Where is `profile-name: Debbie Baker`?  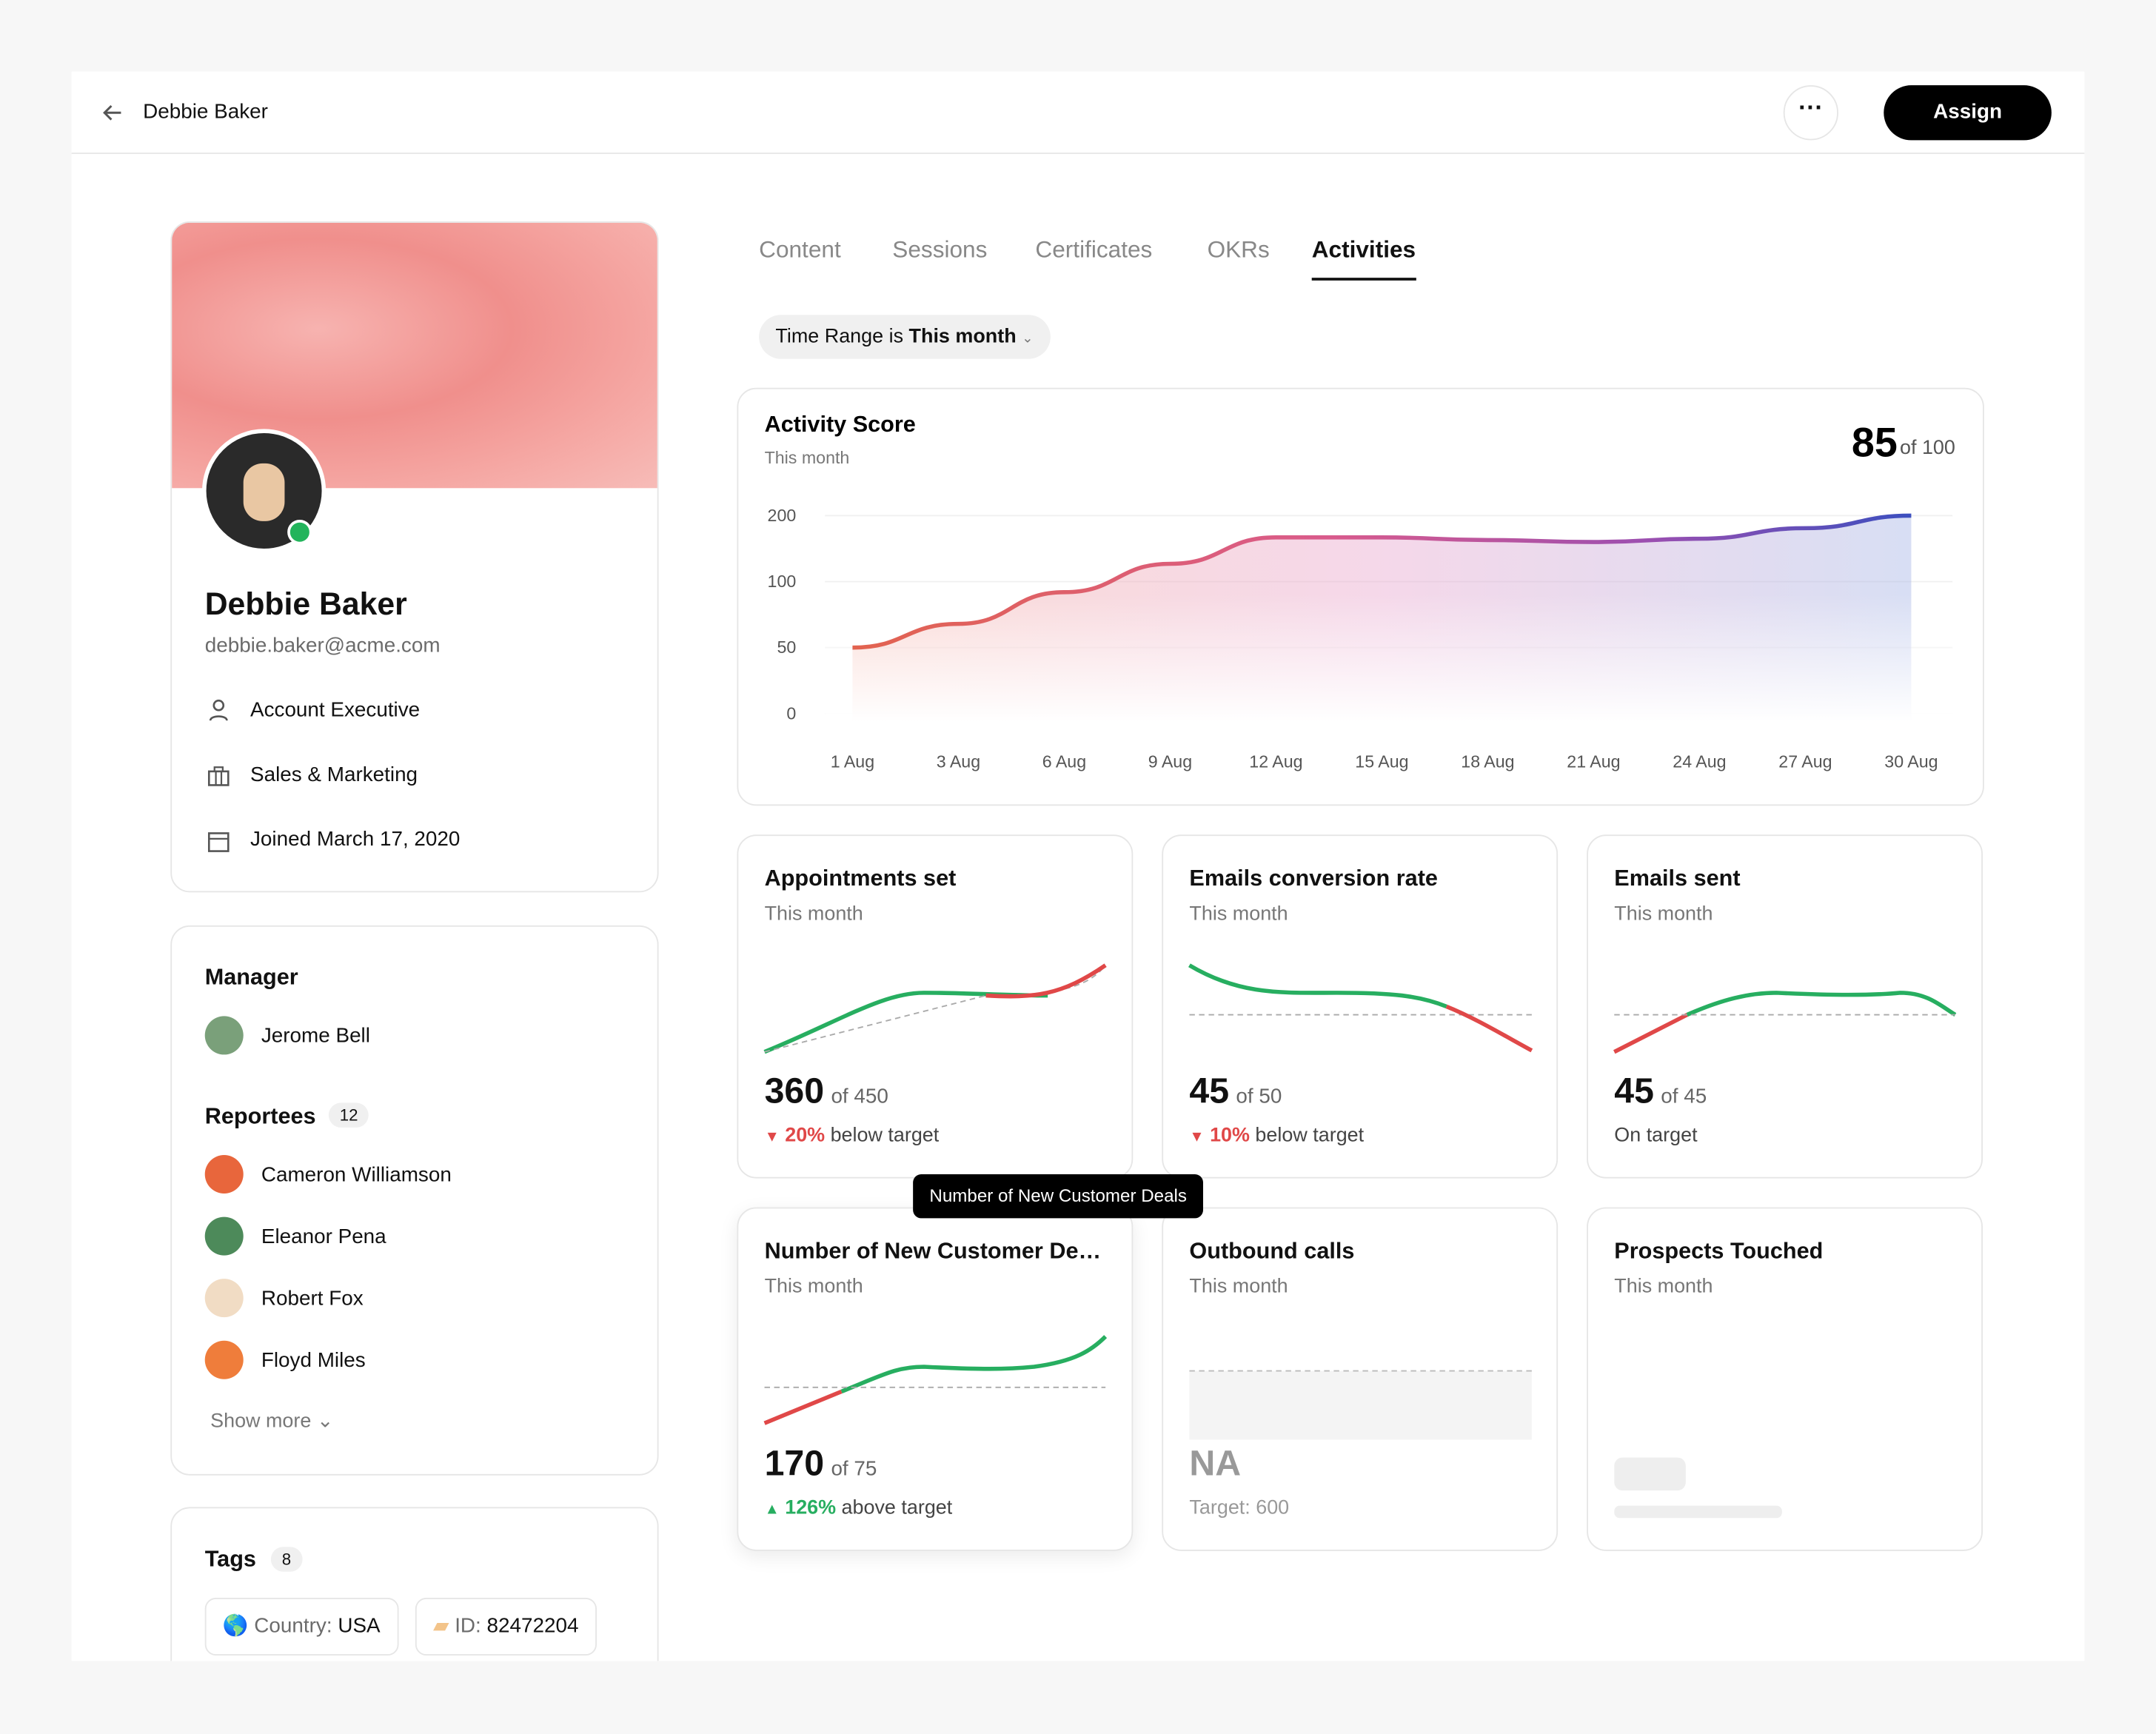 profile-name: Debbie Baker is located at coordinates (305, 604).